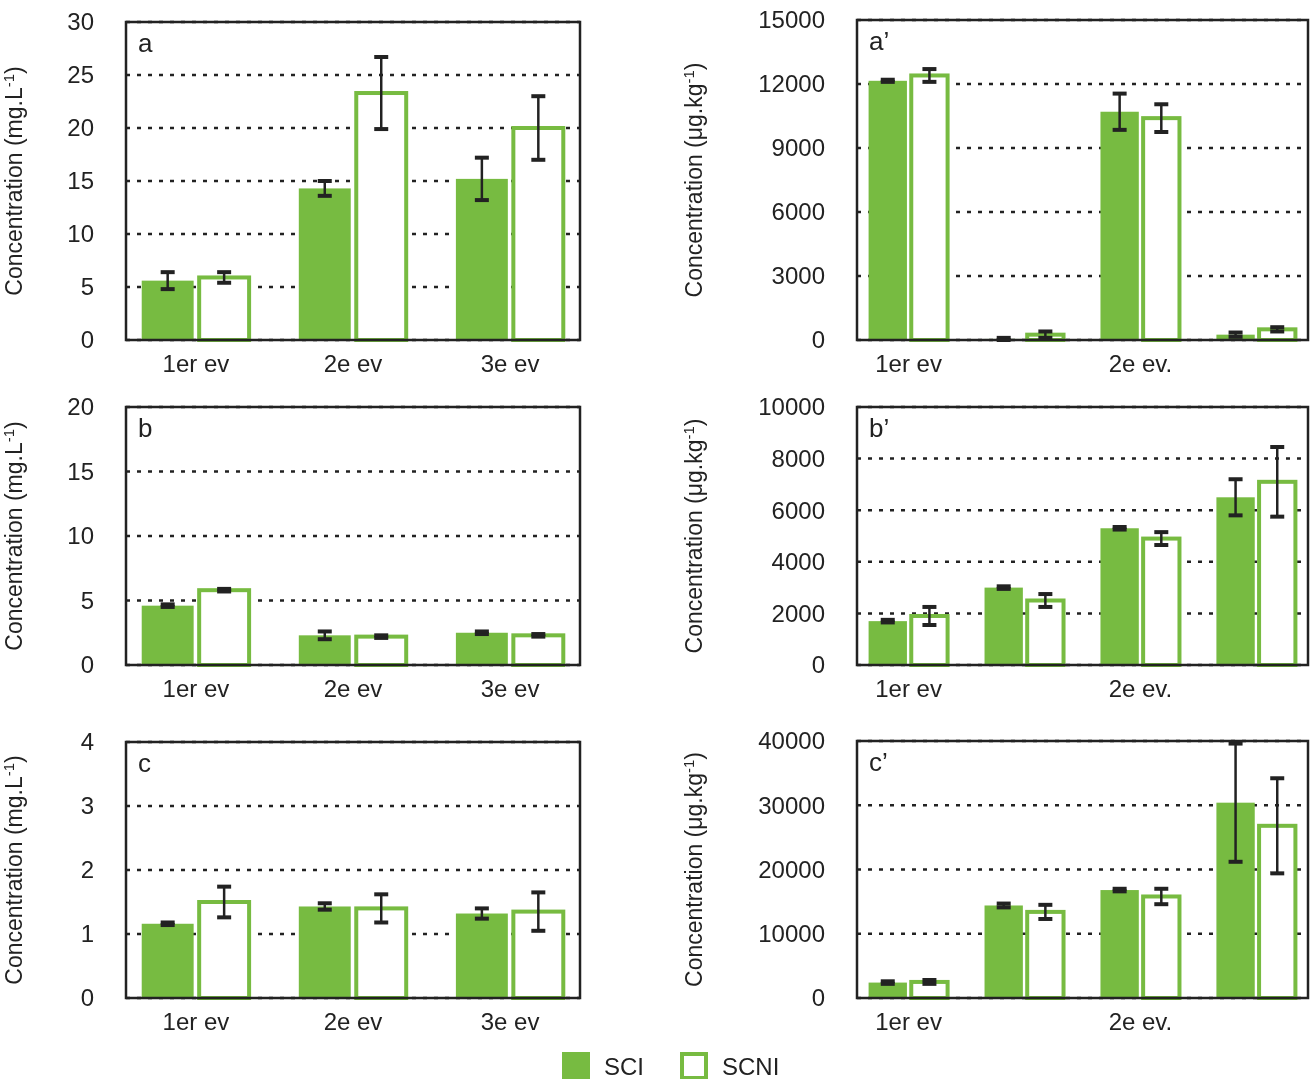 The image size is (1311, 1079). I want to click on y-tick-label: 4, so click(87, 742).